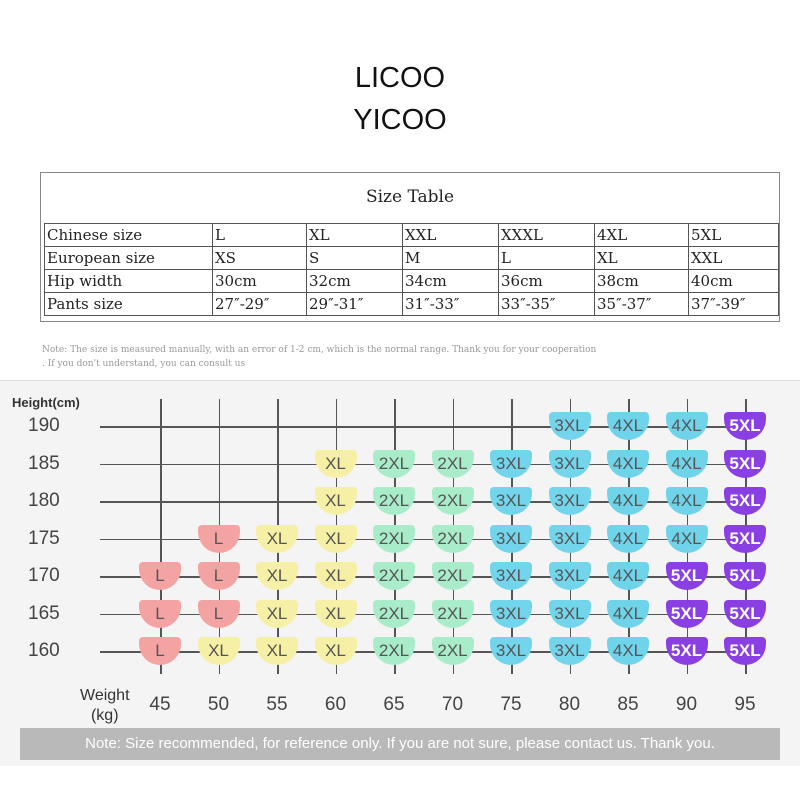  I want to click on table-row: Chinese size L XL XXL XXXL 4XL 5XL, so click(411, 235).